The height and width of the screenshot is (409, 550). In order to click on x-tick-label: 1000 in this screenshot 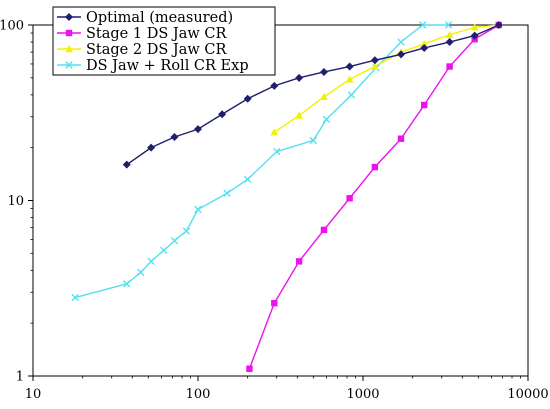, I will do `click(362, 394)`.